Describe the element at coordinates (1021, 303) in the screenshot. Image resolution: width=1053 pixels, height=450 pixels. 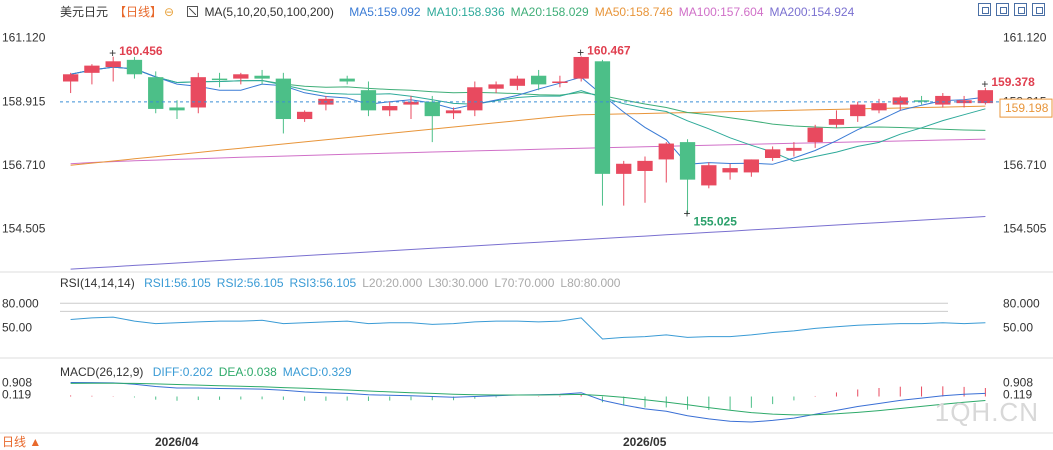
I see `rsi-tick-right: 80.000` at that location.